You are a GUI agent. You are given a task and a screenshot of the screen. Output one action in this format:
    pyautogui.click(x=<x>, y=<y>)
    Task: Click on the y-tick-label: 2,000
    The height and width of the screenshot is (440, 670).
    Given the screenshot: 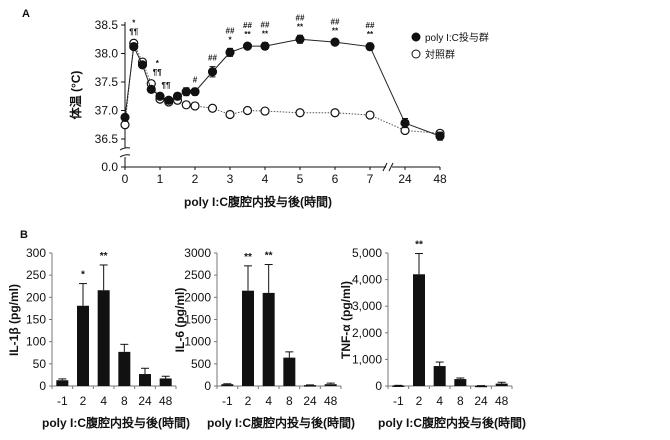 What is the action you would take?
    pyautogui.click(x=367, y=333)
    